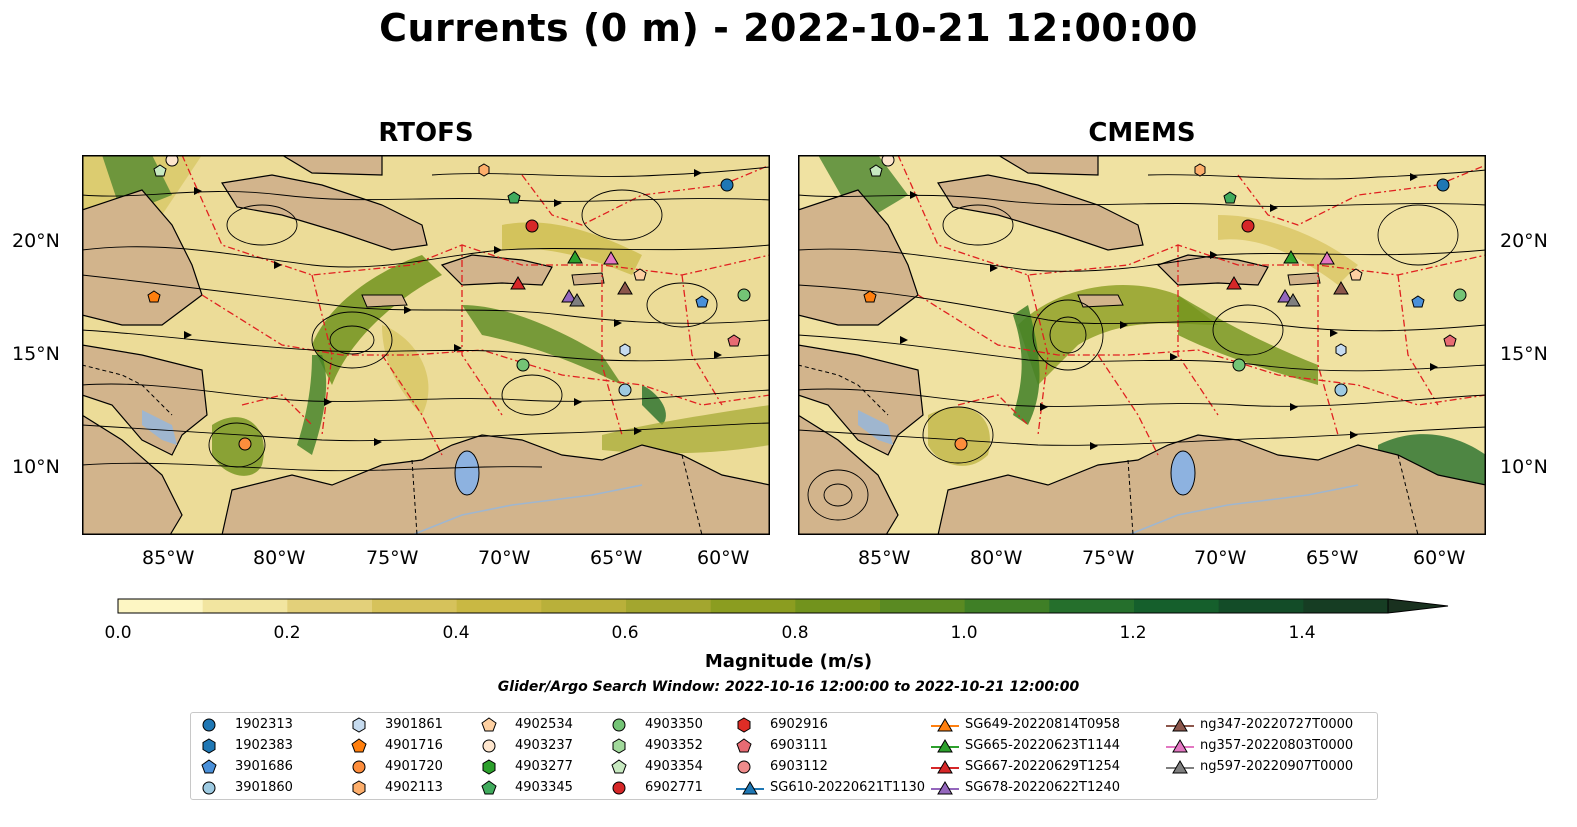  Describe the element at coordinates (799, 745) in the screenshot. I see `legend-item-label: 6903111` at that location.